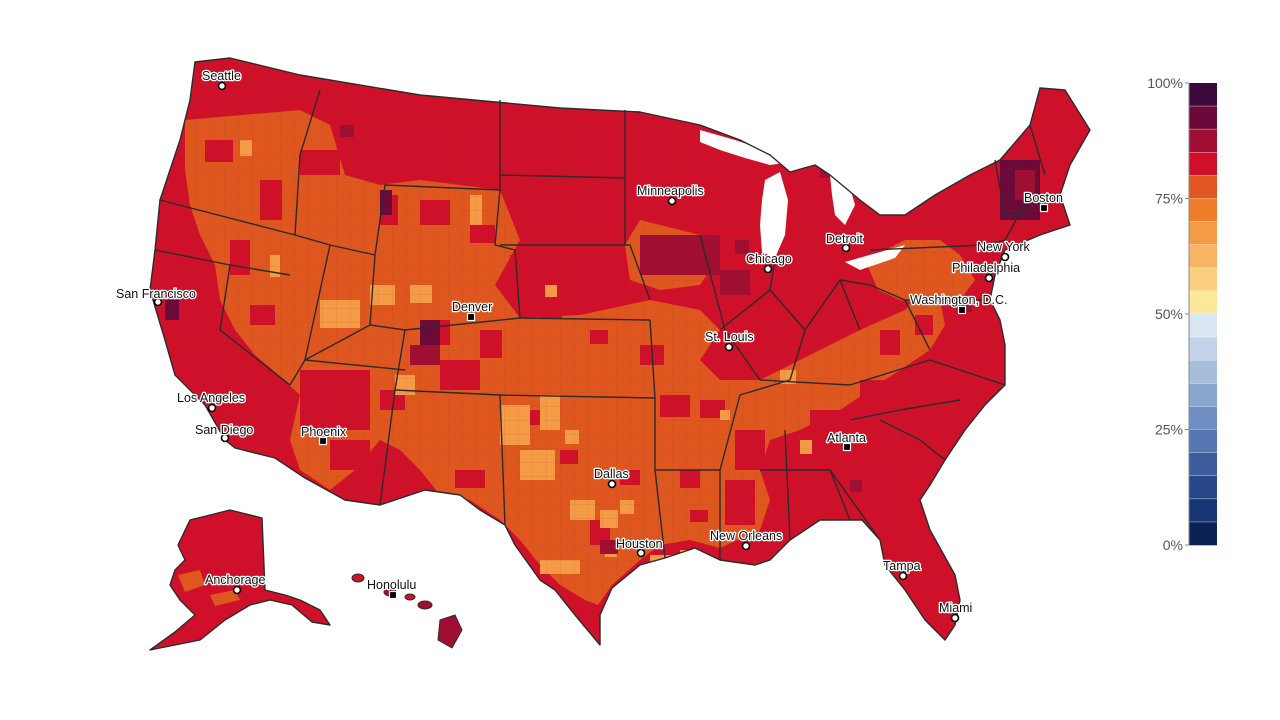 The height and width of the screenshot is (720, 1280). Describe the element at coordinates (844, 239) in the screenshot. I see `city-label: Detroit` at that location.